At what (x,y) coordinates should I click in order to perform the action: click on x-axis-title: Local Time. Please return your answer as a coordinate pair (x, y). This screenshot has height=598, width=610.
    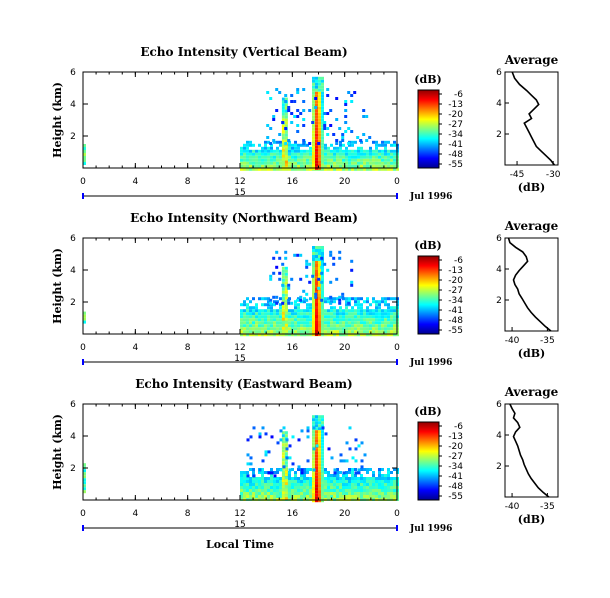
    Looking at the image, I should click on (240, 544).